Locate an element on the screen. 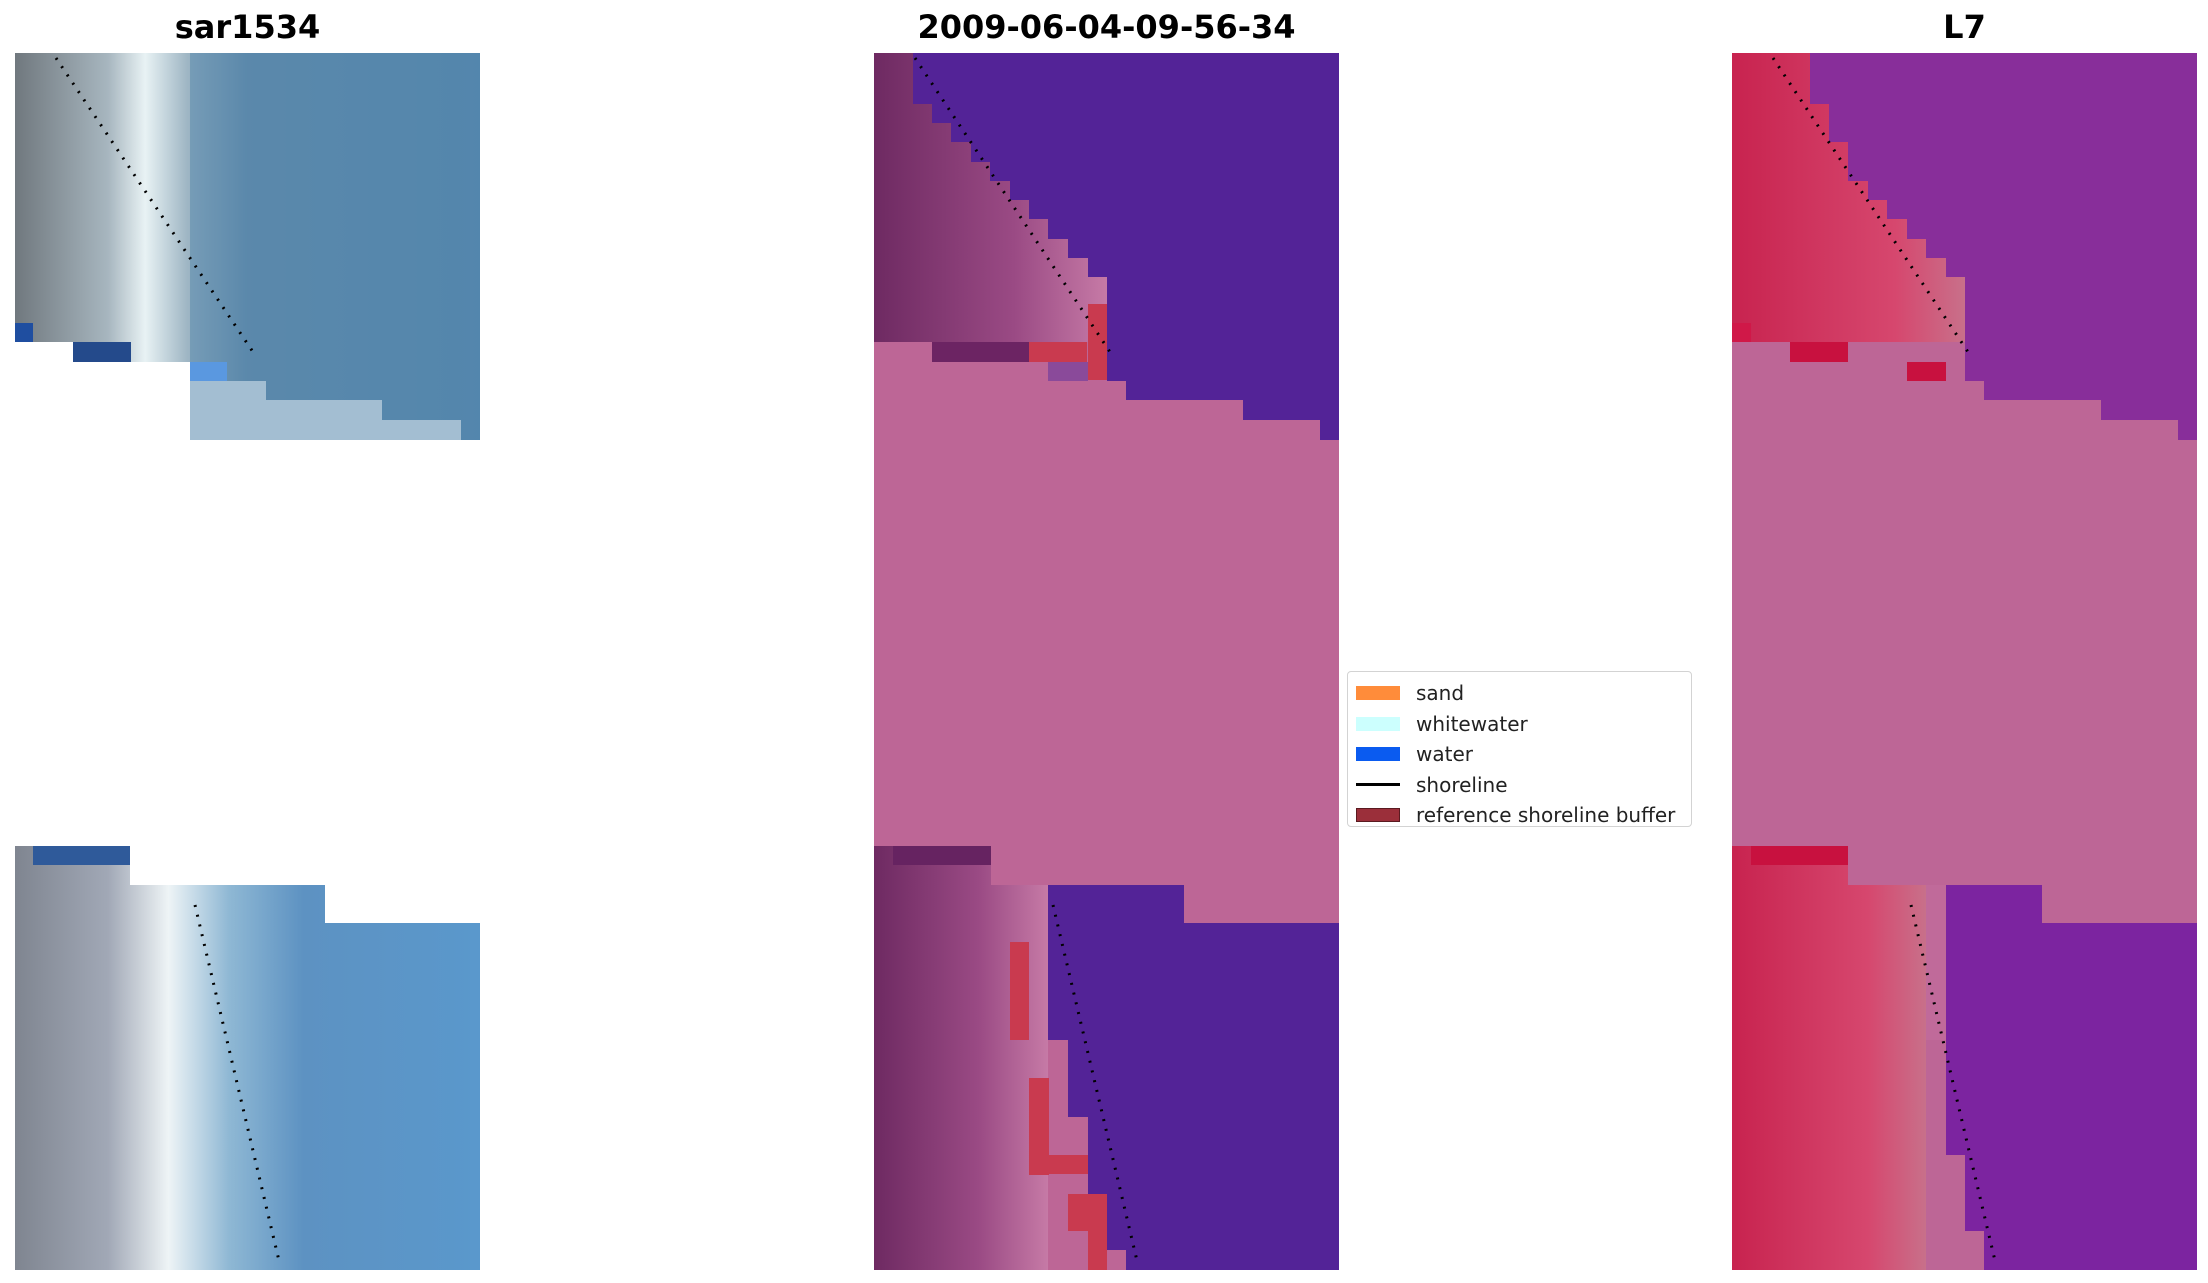 Image resolution: width=2208 pixels, height=1283 pixels. l7-land-top is located at coordinates (1848, 197).